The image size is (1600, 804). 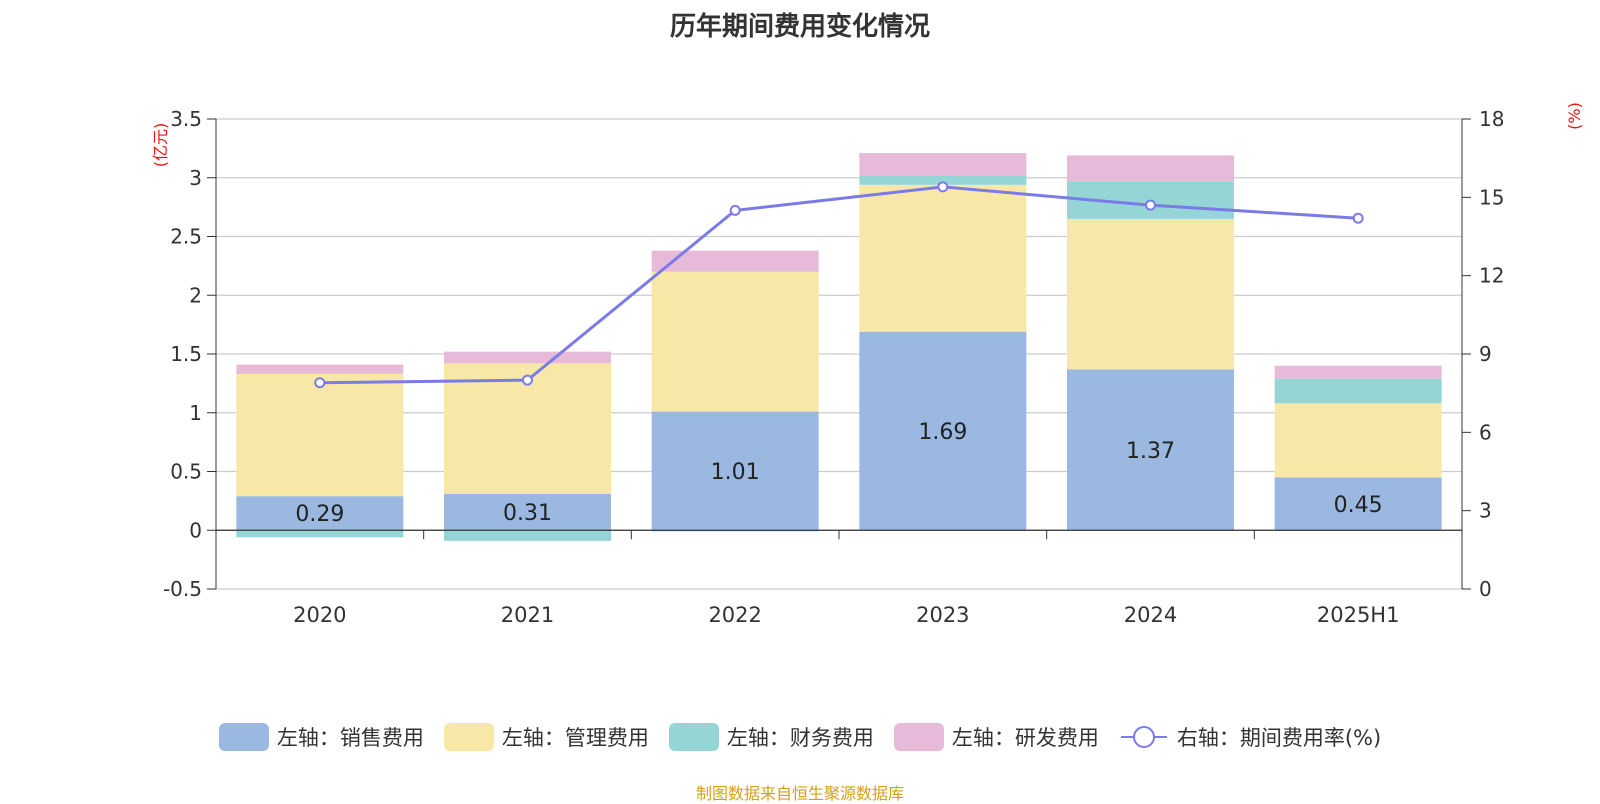 I want to click on left-tick-label: 2.5, so click(x=186, y=237).